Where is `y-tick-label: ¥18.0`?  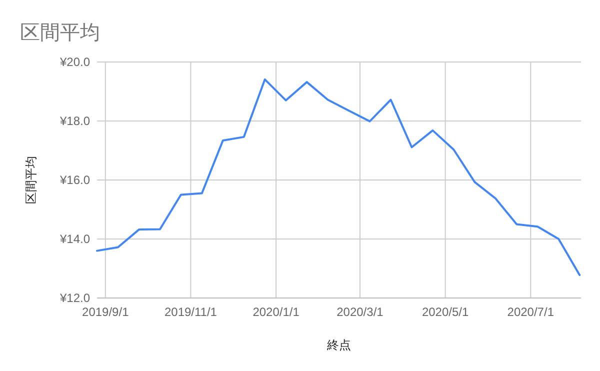 y-tick-label: ¥18.0 is located at coordinates (74, 121).